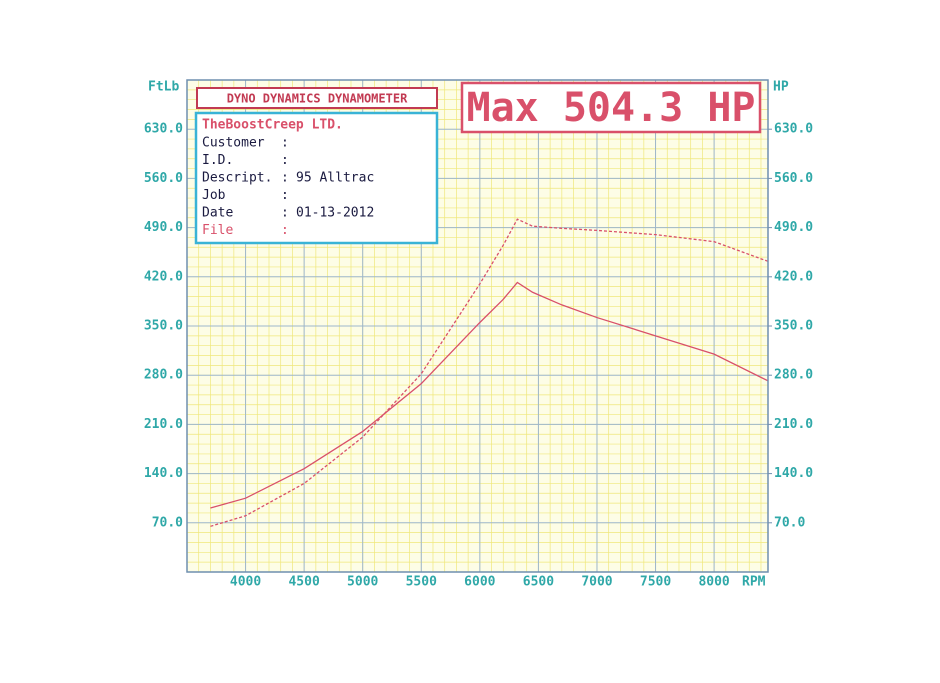  What do you see at coordinates (793, 473) in the screenshot?
I see `y2-tick-label: 140.0` at bounding box center [793, 473].